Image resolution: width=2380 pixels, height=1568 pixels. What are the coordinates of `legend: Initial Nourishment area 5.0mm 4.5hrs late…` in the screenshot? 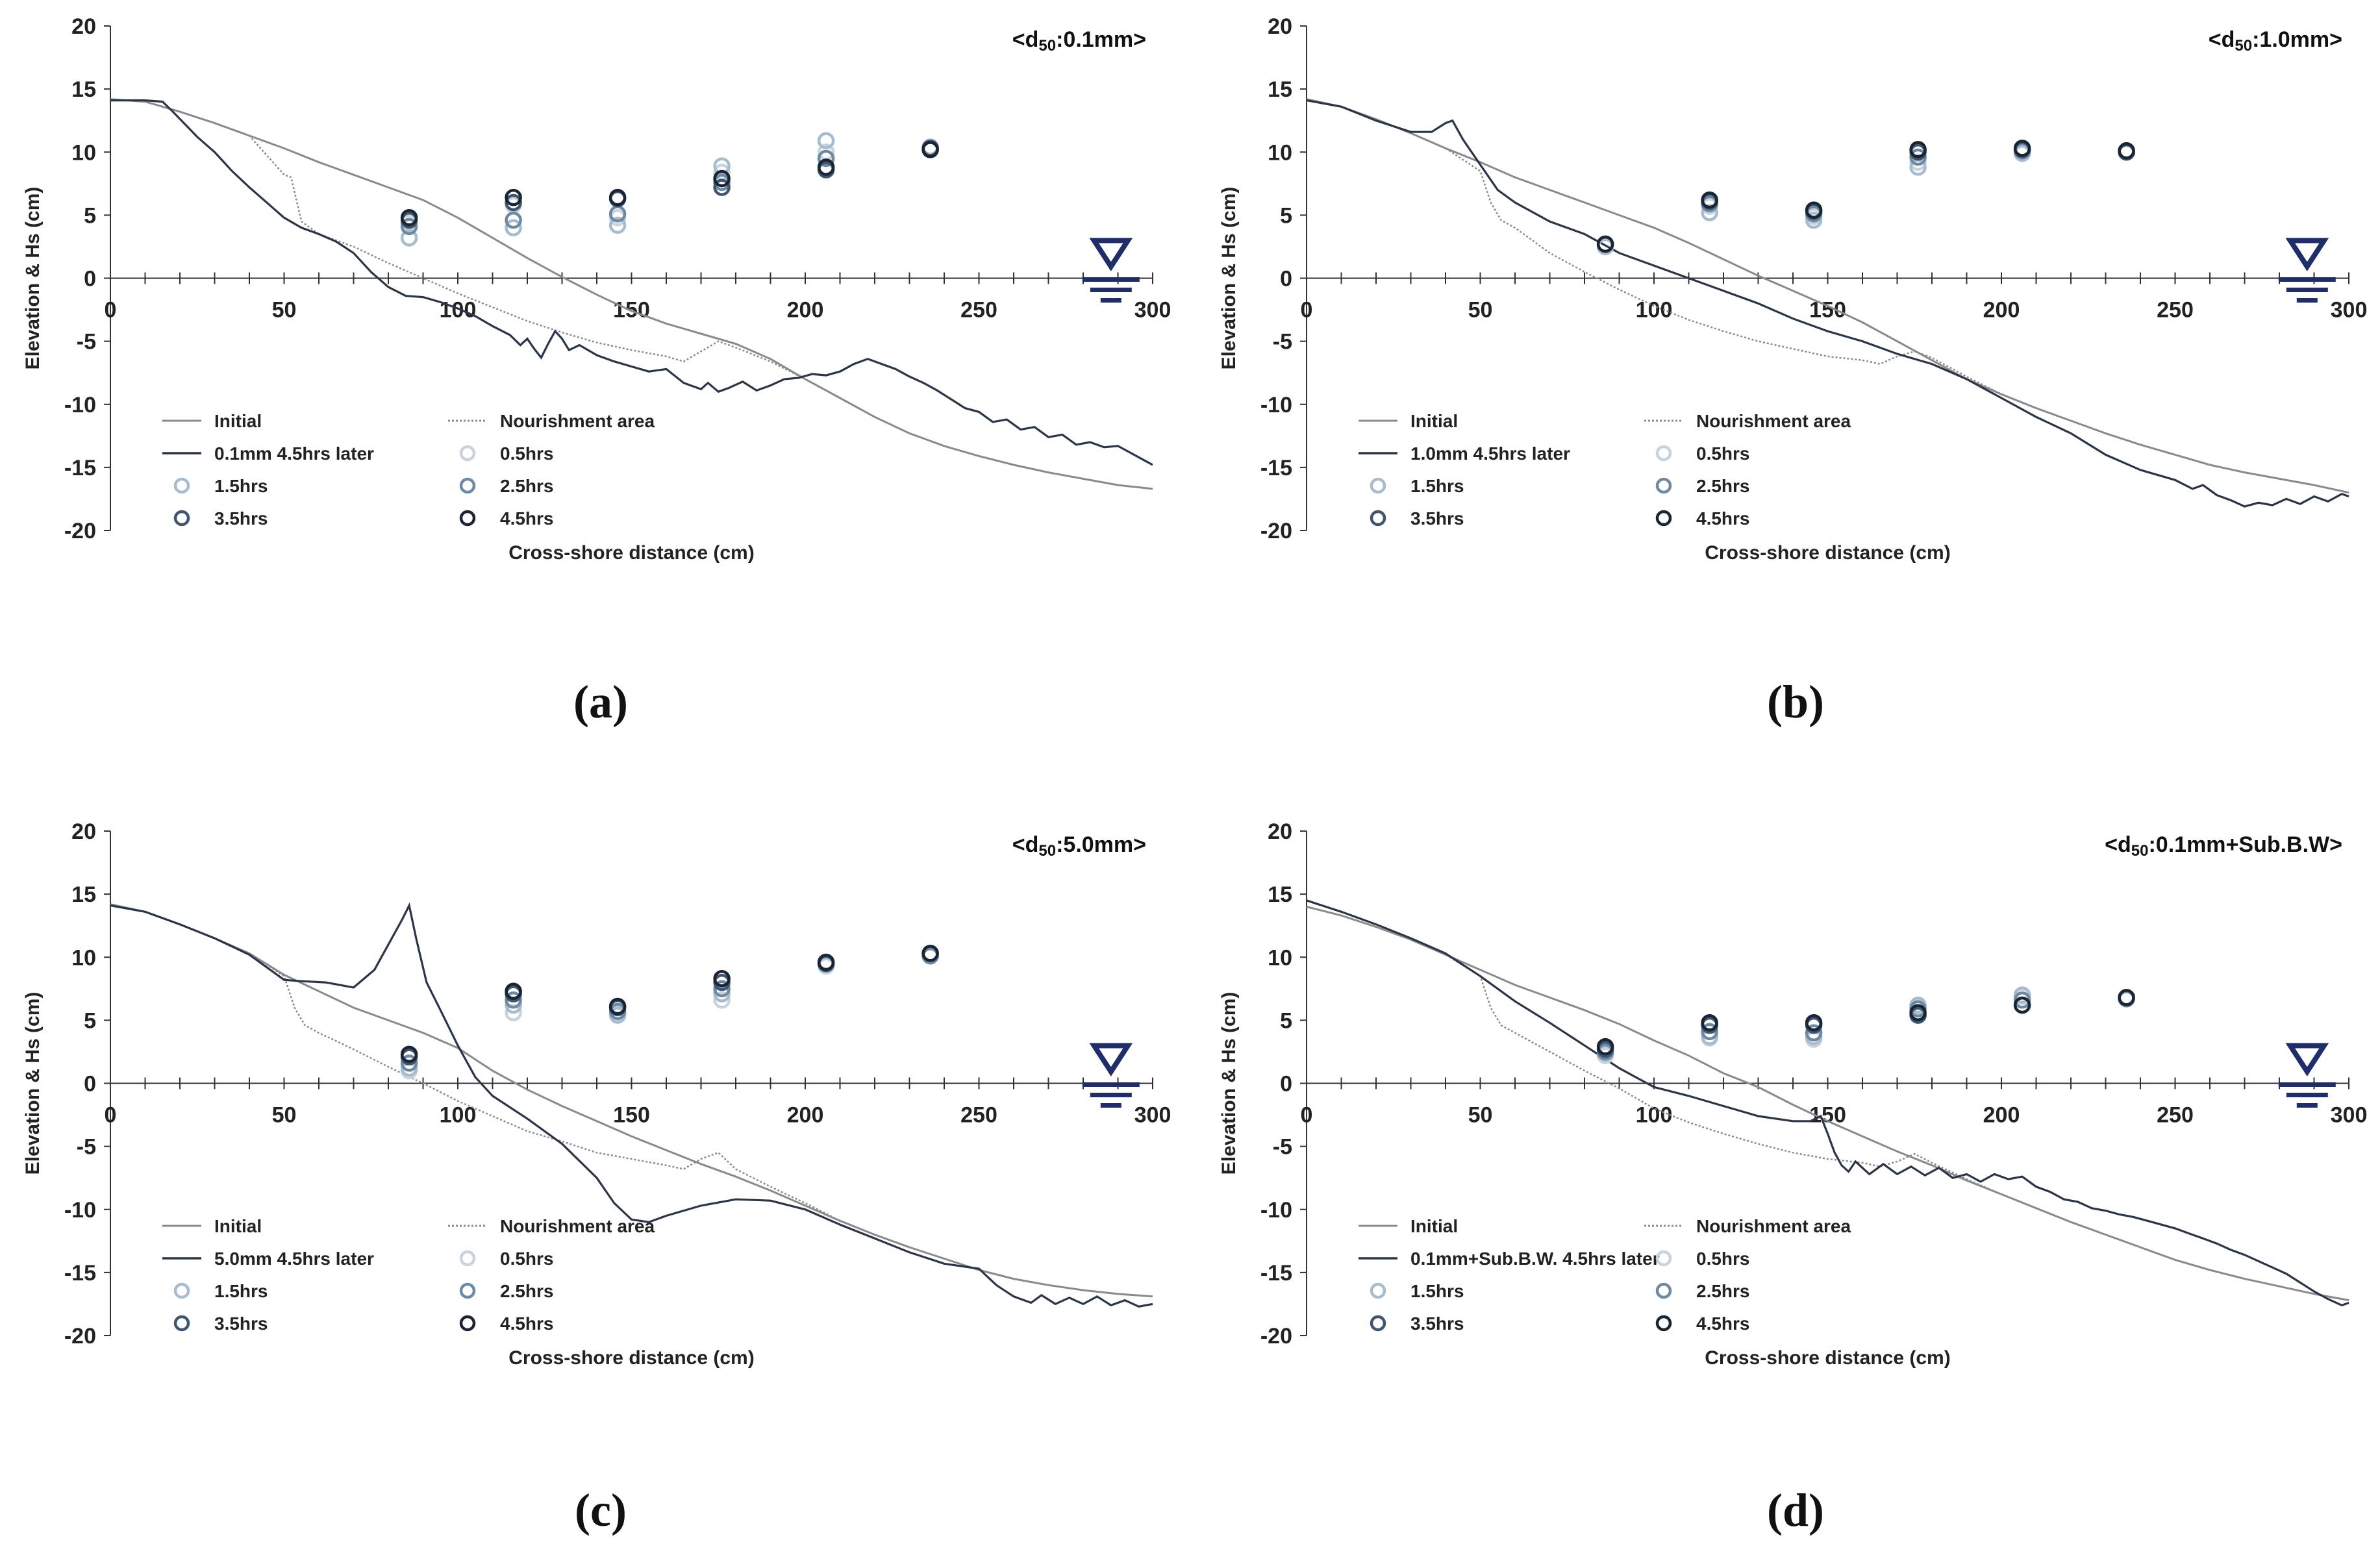 It's located at (409, 1275).